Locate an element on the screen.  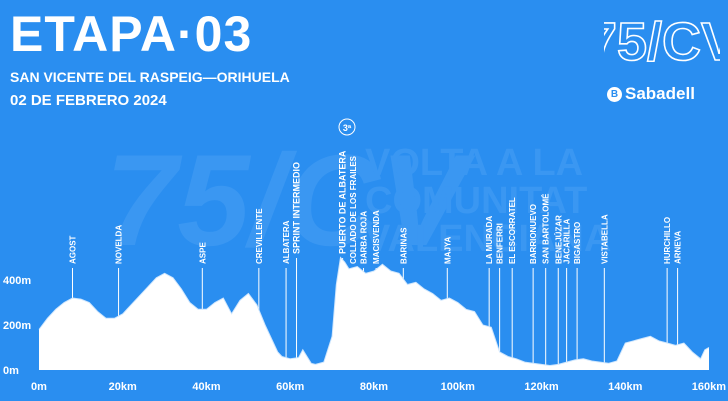
x-tick-label: 100km is located at coordinates (458, 387).